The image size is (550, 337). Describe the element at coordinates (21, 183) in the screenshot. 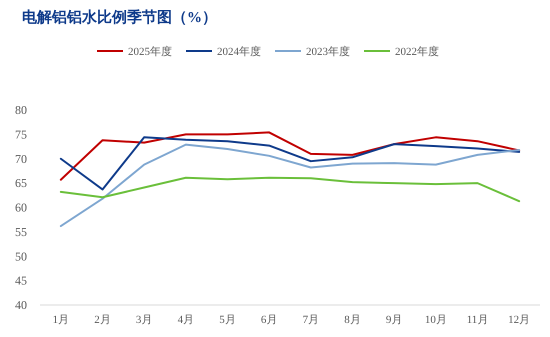

I see `y-tick-label: 65` at that location.